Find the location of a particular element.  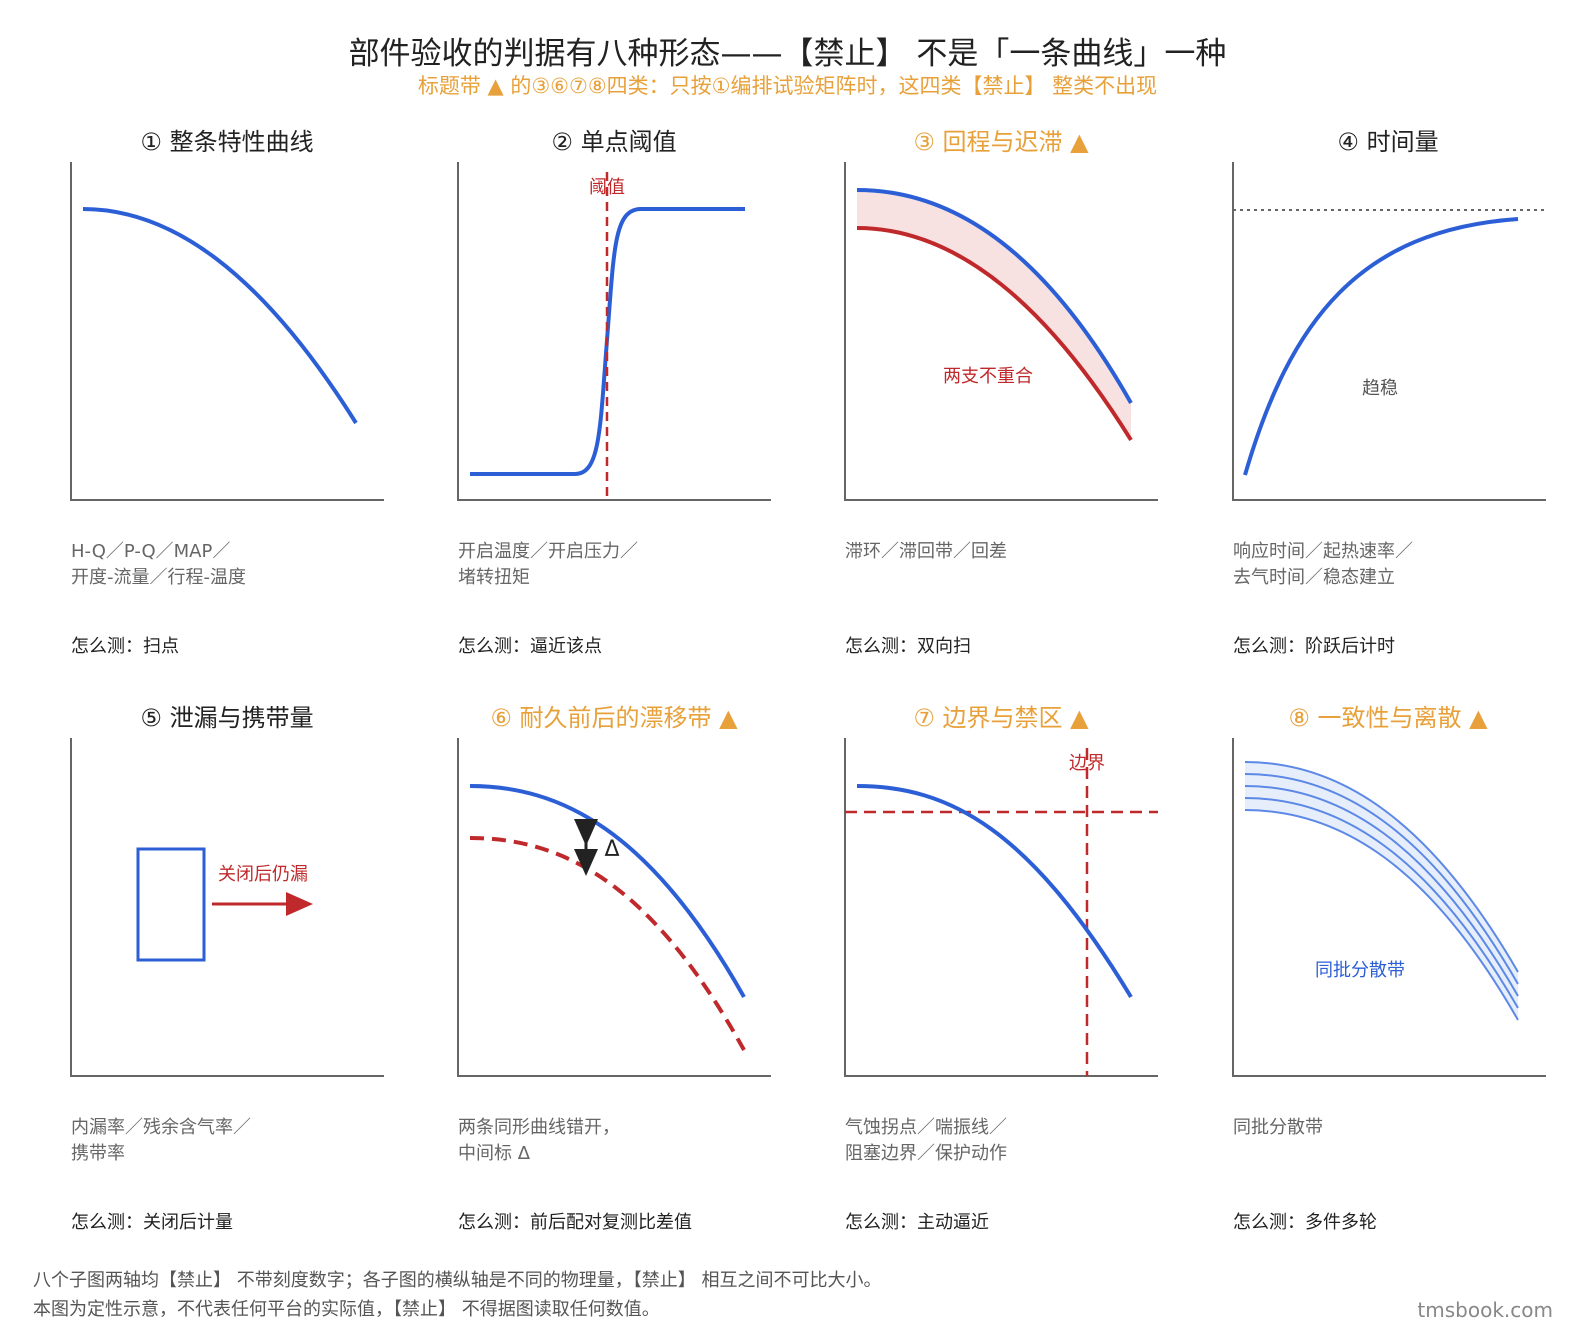

panel-8-scatter-band is located at coordinates (1381, 891).